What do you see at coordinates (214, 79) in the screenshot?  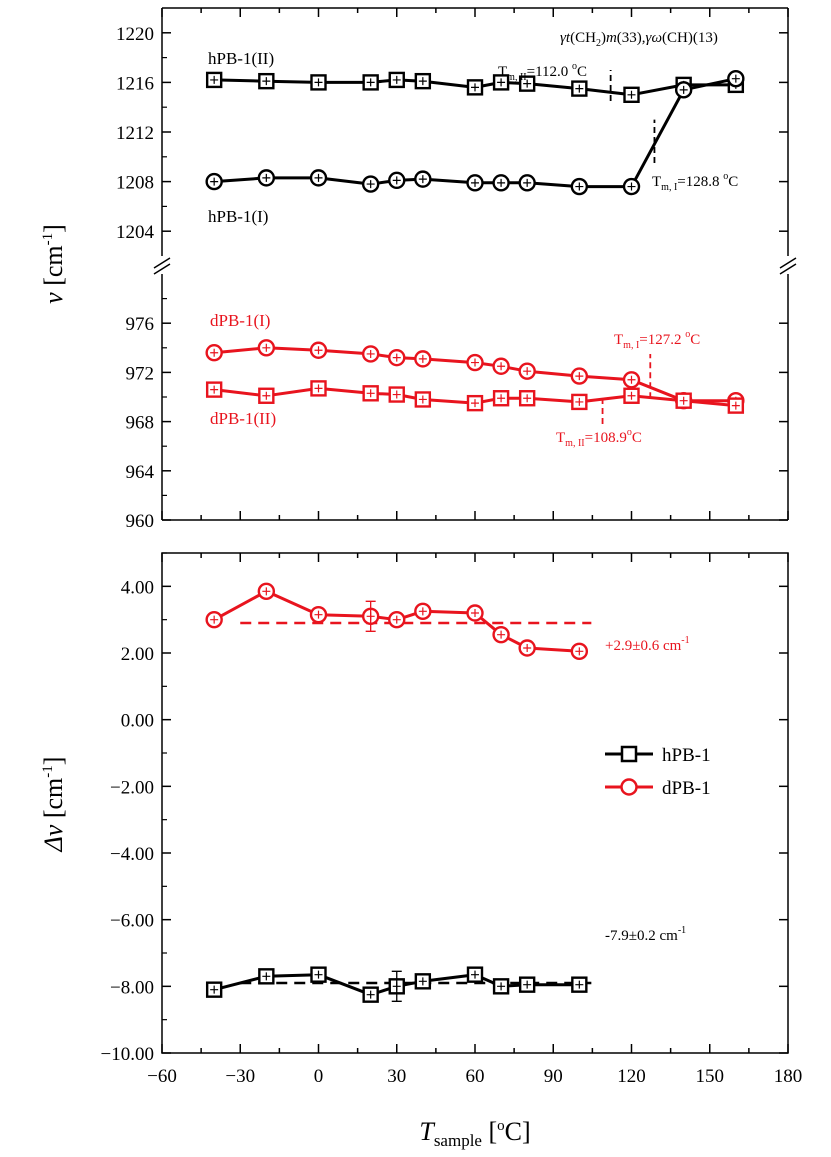 I see `series-hpb-1-ii-point-0-errorbar` at bounding box center [214, 79].